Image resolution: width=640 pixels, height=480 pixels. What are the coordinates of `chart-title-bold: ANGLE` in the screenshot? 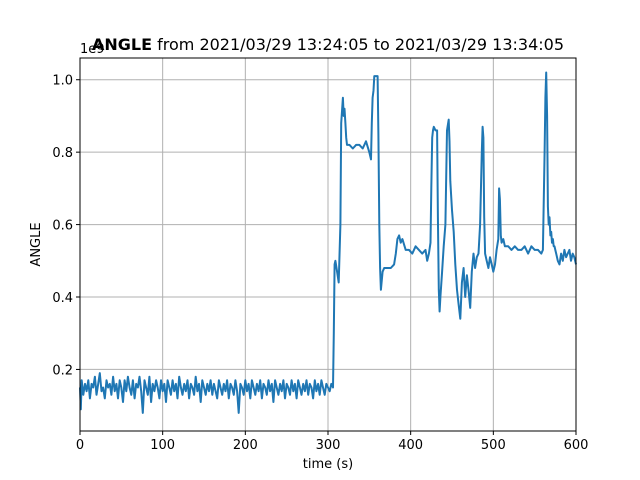 It's located at (122, 44).